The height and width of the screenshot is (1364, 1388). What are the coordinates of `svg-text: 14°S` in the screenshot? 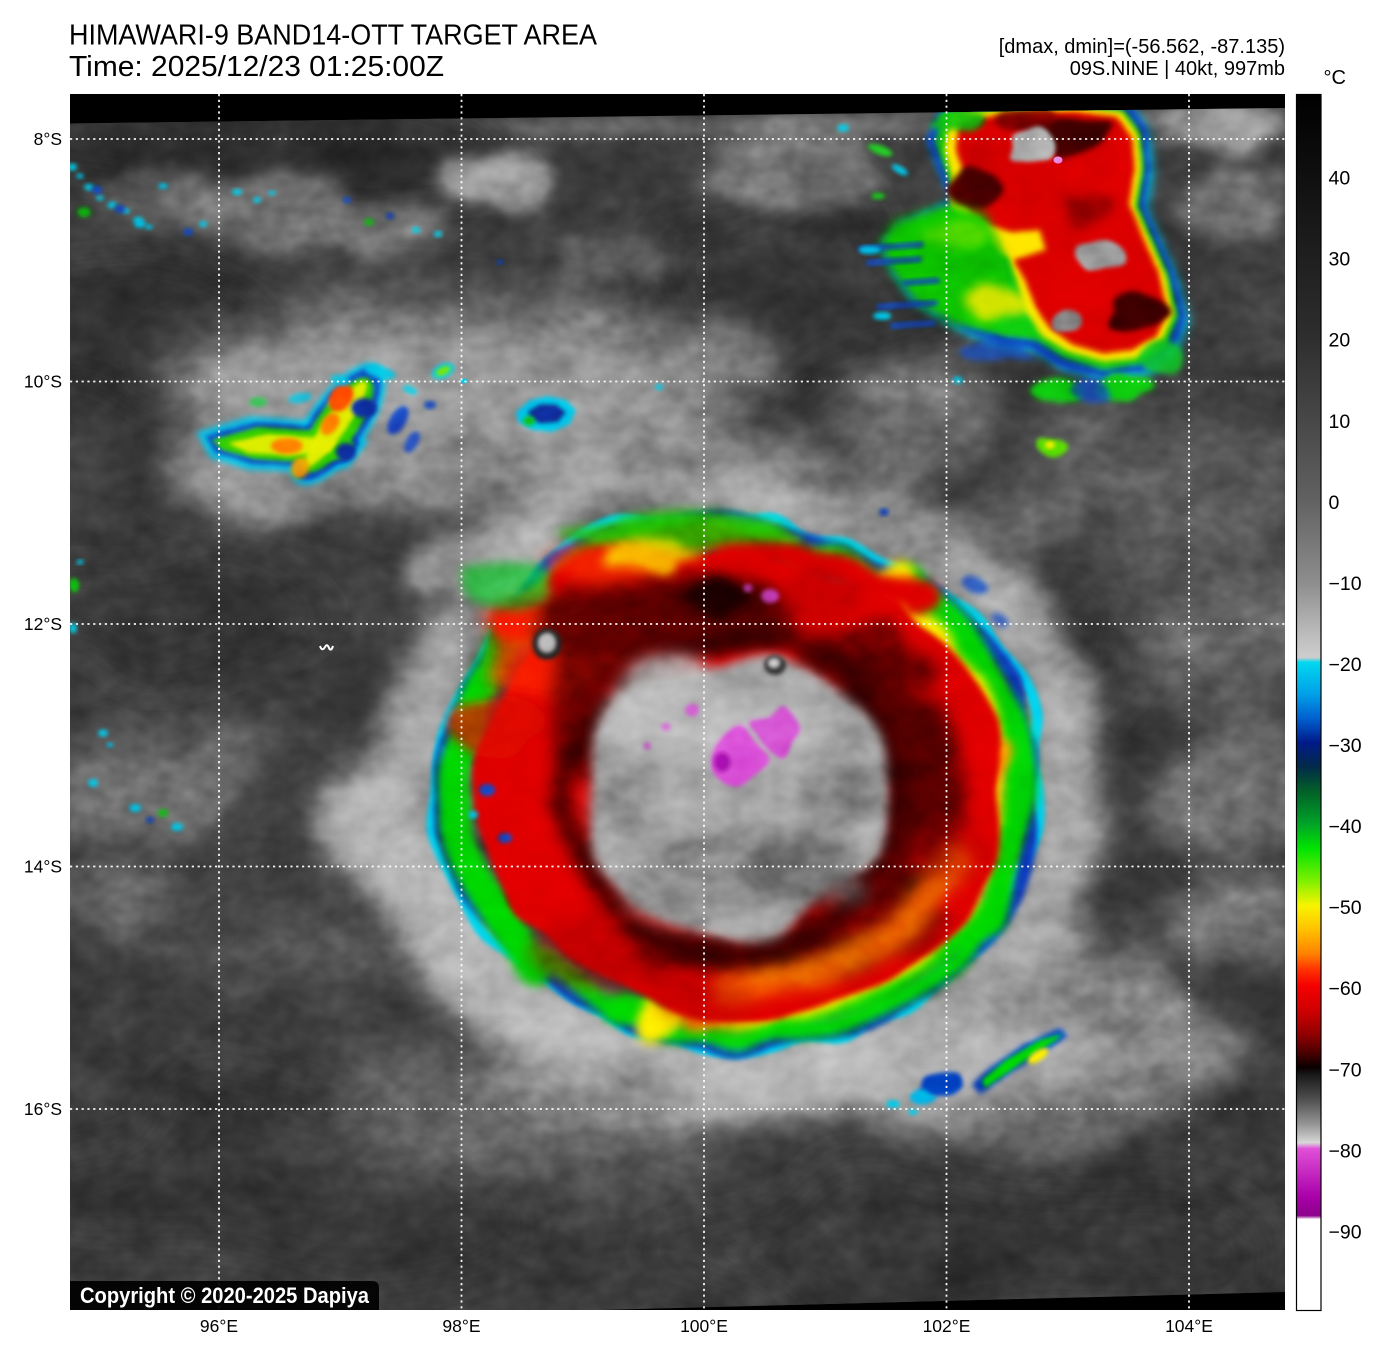 It's located at (43, 867).